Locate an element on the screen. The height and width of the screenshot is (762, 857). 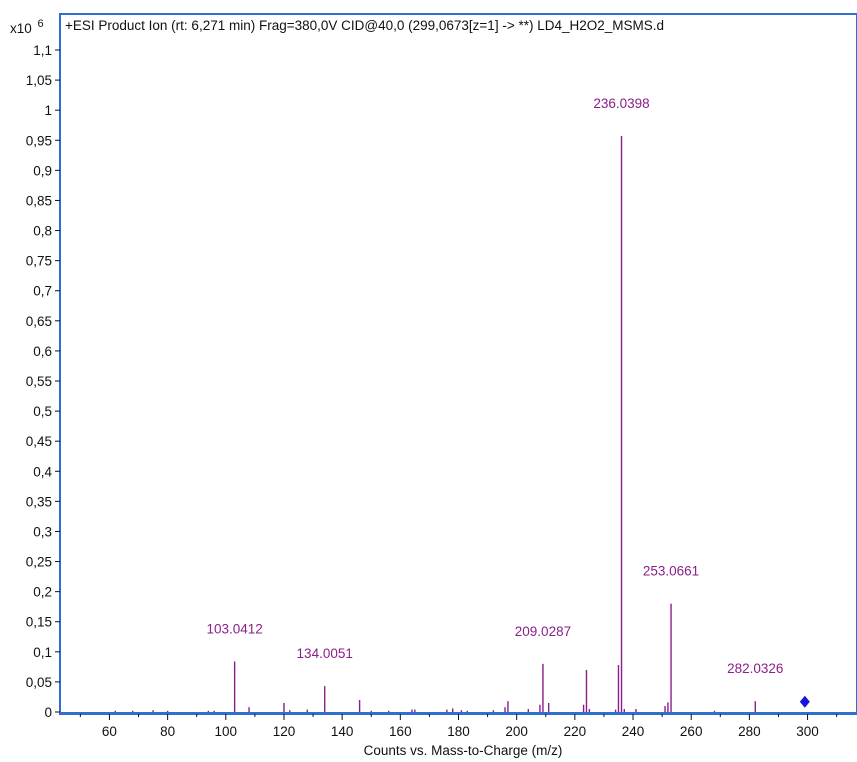
x-tick-label: 240 is located at coordinates (633, 731).